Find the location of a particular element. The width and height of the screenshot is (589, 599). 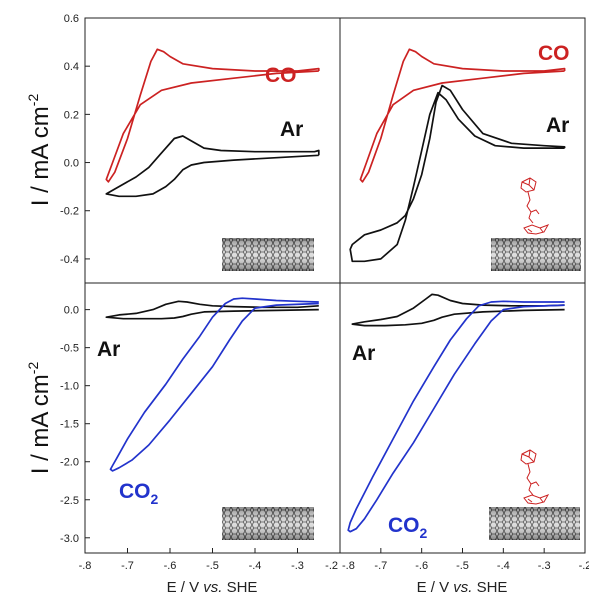

ytick-label-0-4: 0.4 is located at coordinates (71, 67).